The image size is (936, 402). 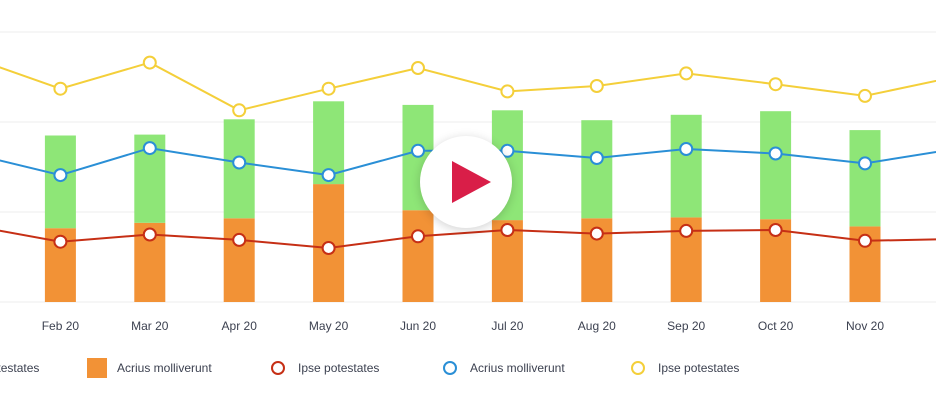 I want to click on x-tick-mar-20: Mar 20, so click(x=150, y=326).